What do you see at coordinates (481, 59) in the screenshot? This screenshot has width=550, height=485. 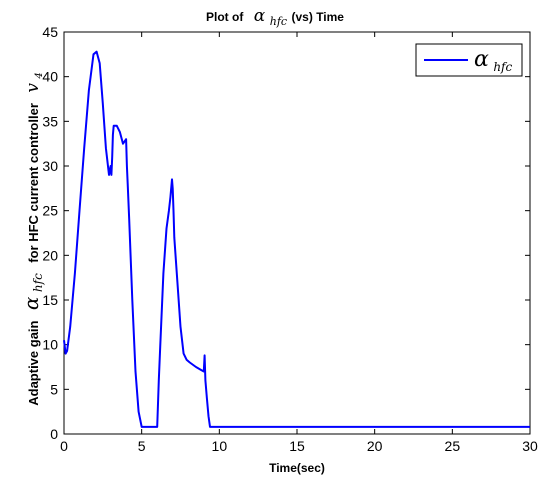 I see `legend-entry-symbol: α` at bounding box center [481, 59].